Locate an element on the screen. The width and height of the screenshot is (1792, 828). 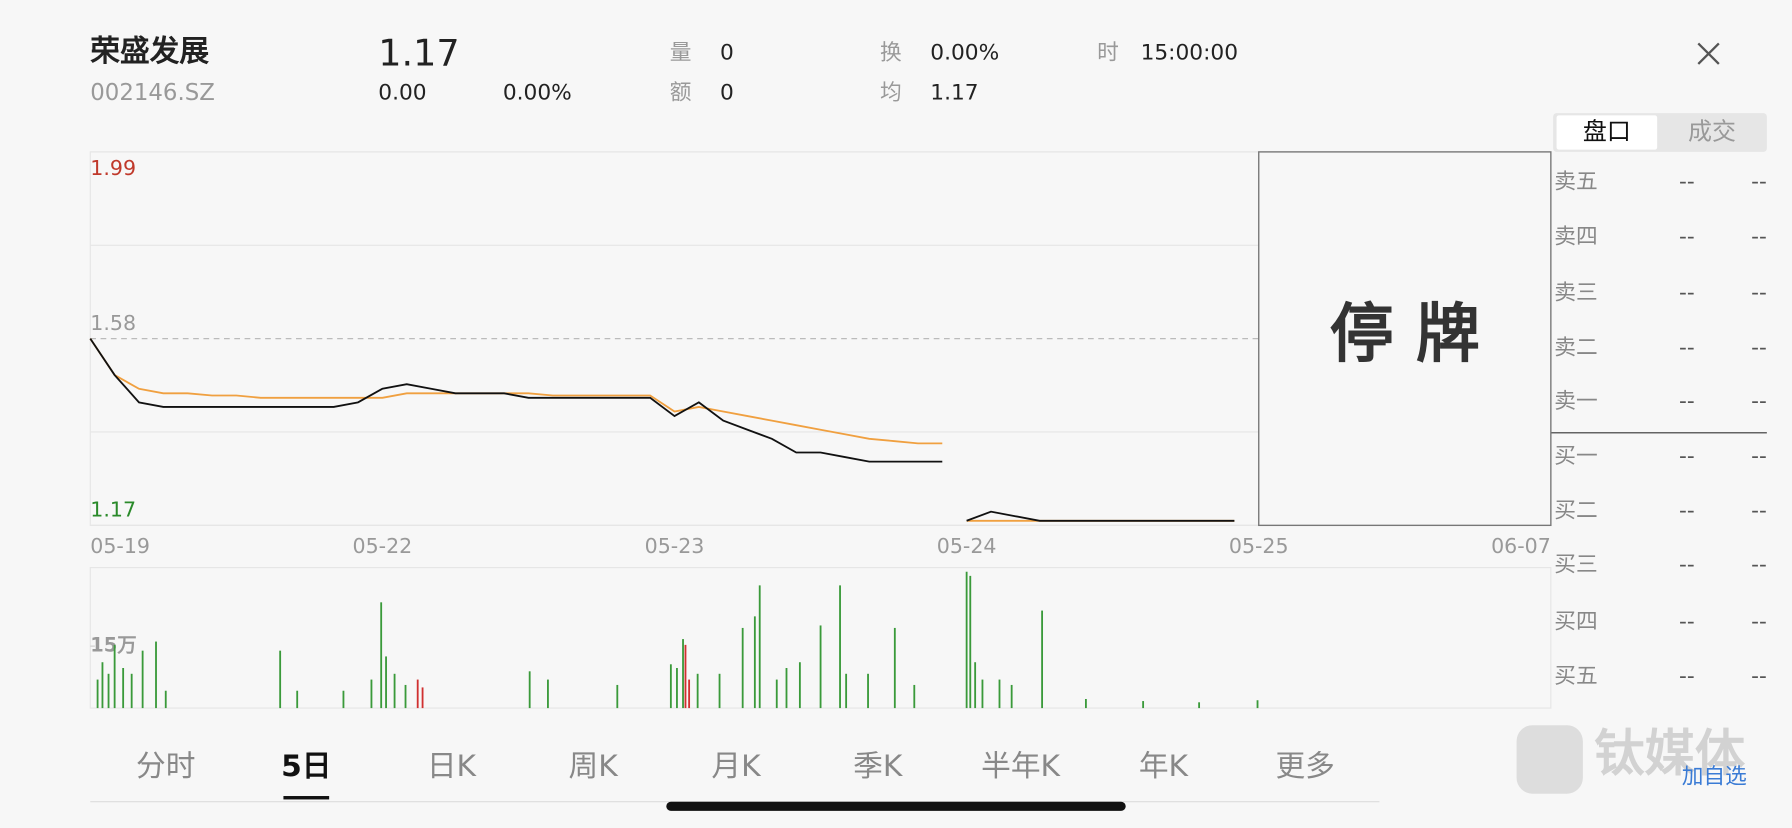
book-label: 买一 is located at coordinates (1575, 456).